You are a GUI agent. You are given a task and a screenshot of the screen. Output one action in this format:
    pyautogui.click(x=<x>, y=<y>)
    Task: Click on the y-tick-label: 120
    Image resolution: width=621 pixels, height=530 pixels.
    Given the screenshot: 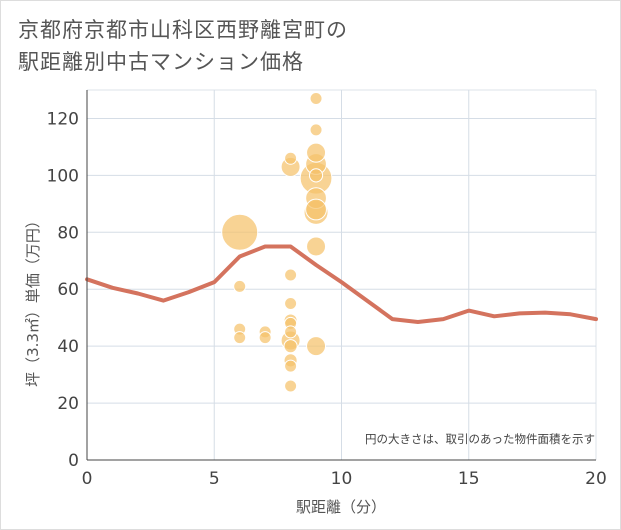 What is the action you would take?
    pyautogui.click(x=63, y=119)
    